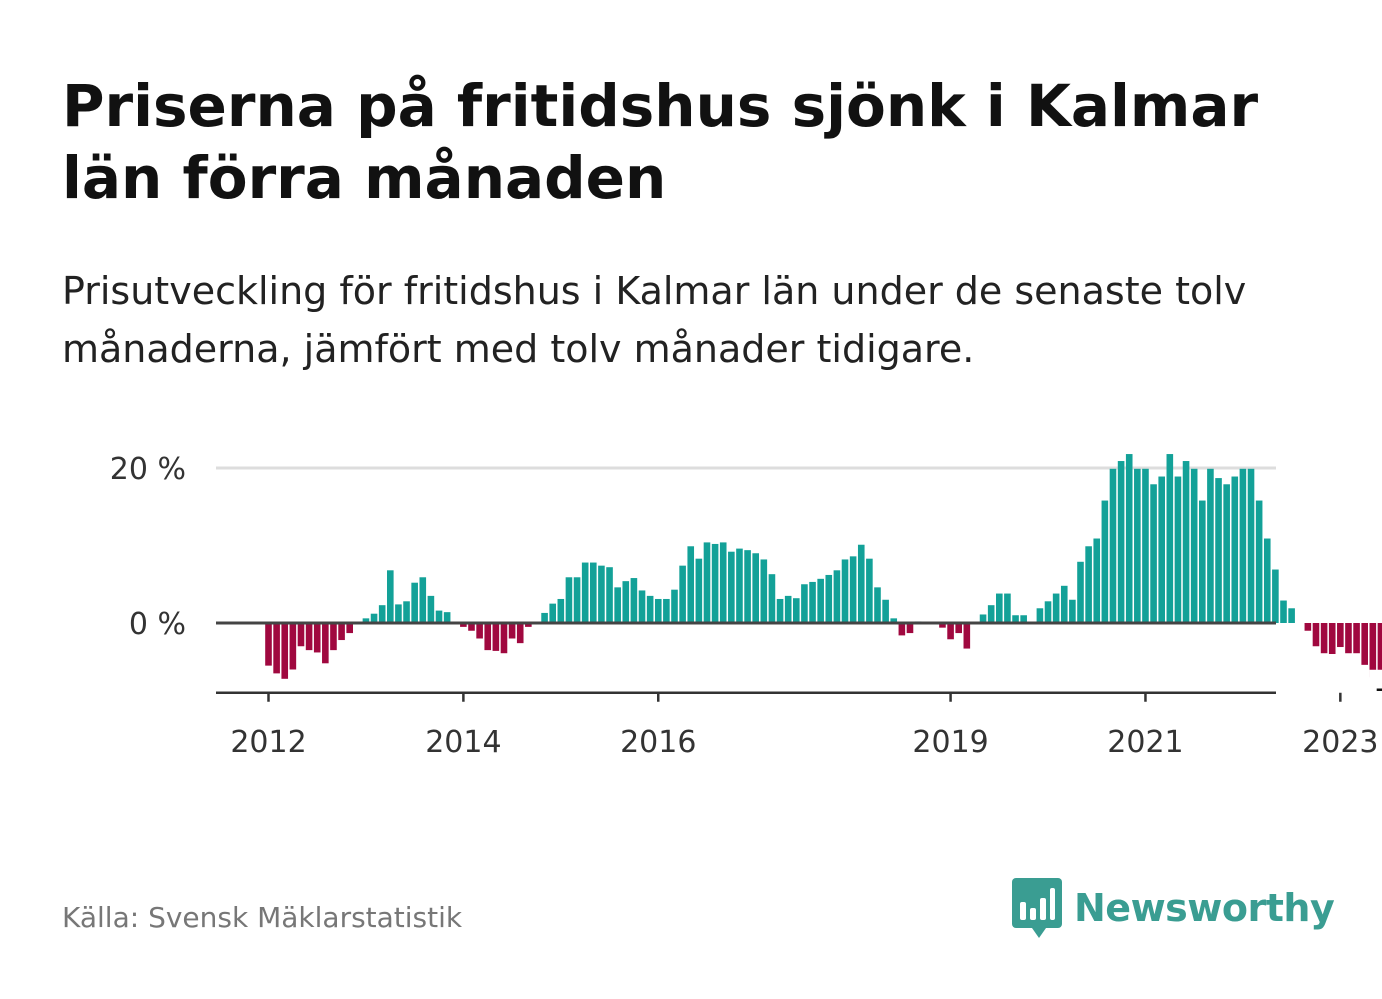 Image resolution: width=1382 pixels, height=999 pixels. Describe the element at coordinates (1204, 908) in the screenshot. I see `brand-name: Newsworthy` at that location.